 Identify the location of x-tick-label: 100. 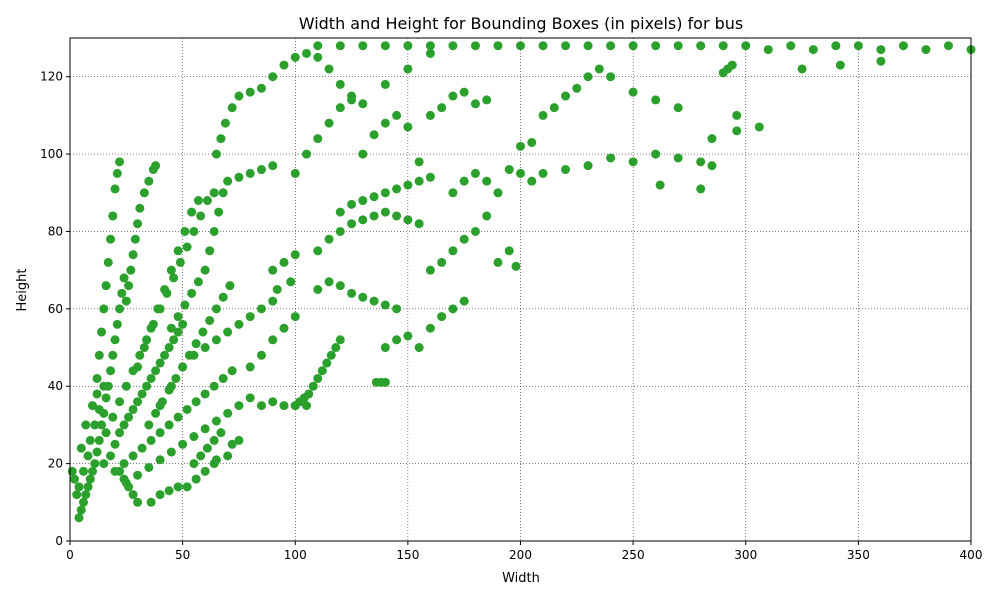
(295, 555).